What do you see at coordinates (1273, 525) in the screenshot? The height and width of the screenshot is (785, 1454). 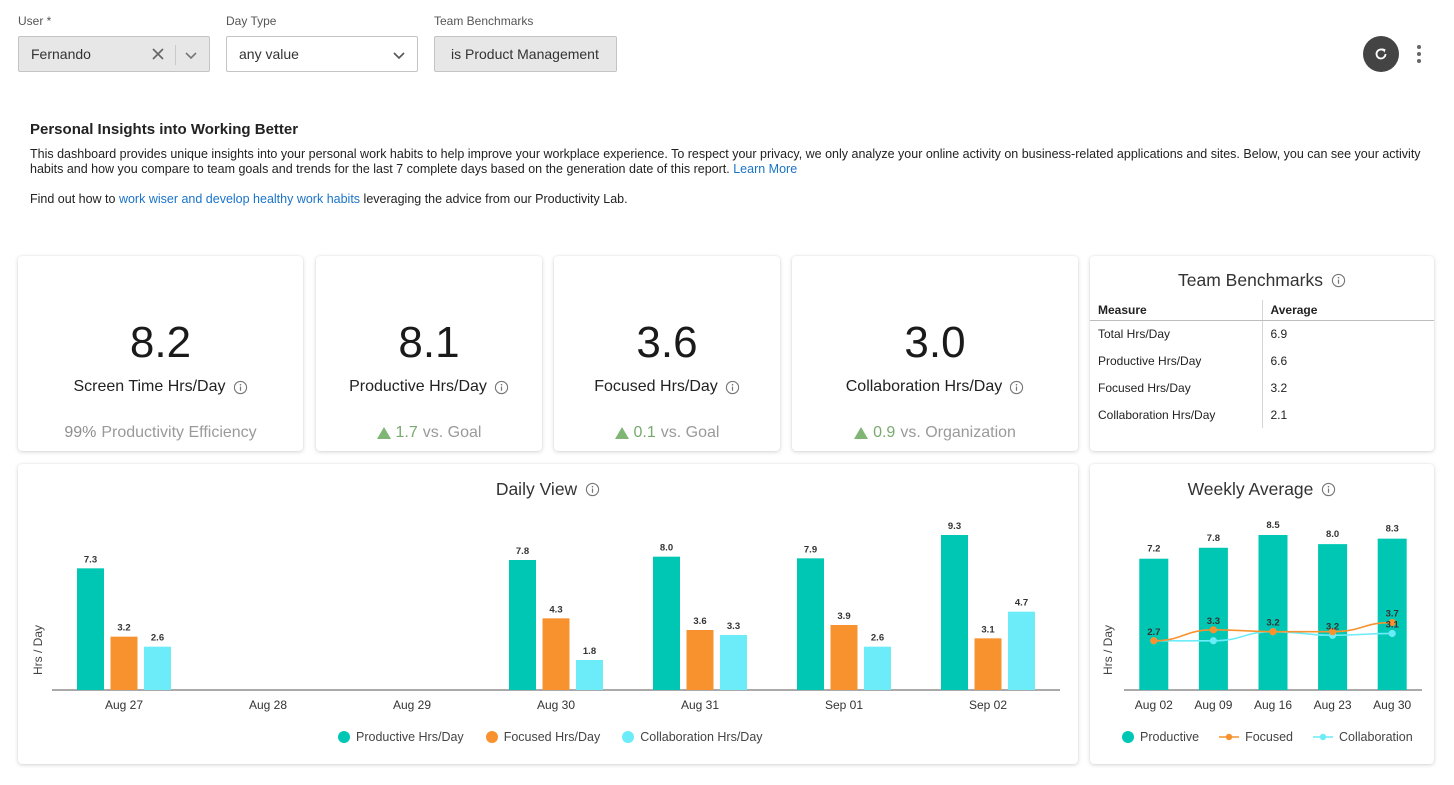 I see `data-label: 8.5` at bounding box center [1273, 525].